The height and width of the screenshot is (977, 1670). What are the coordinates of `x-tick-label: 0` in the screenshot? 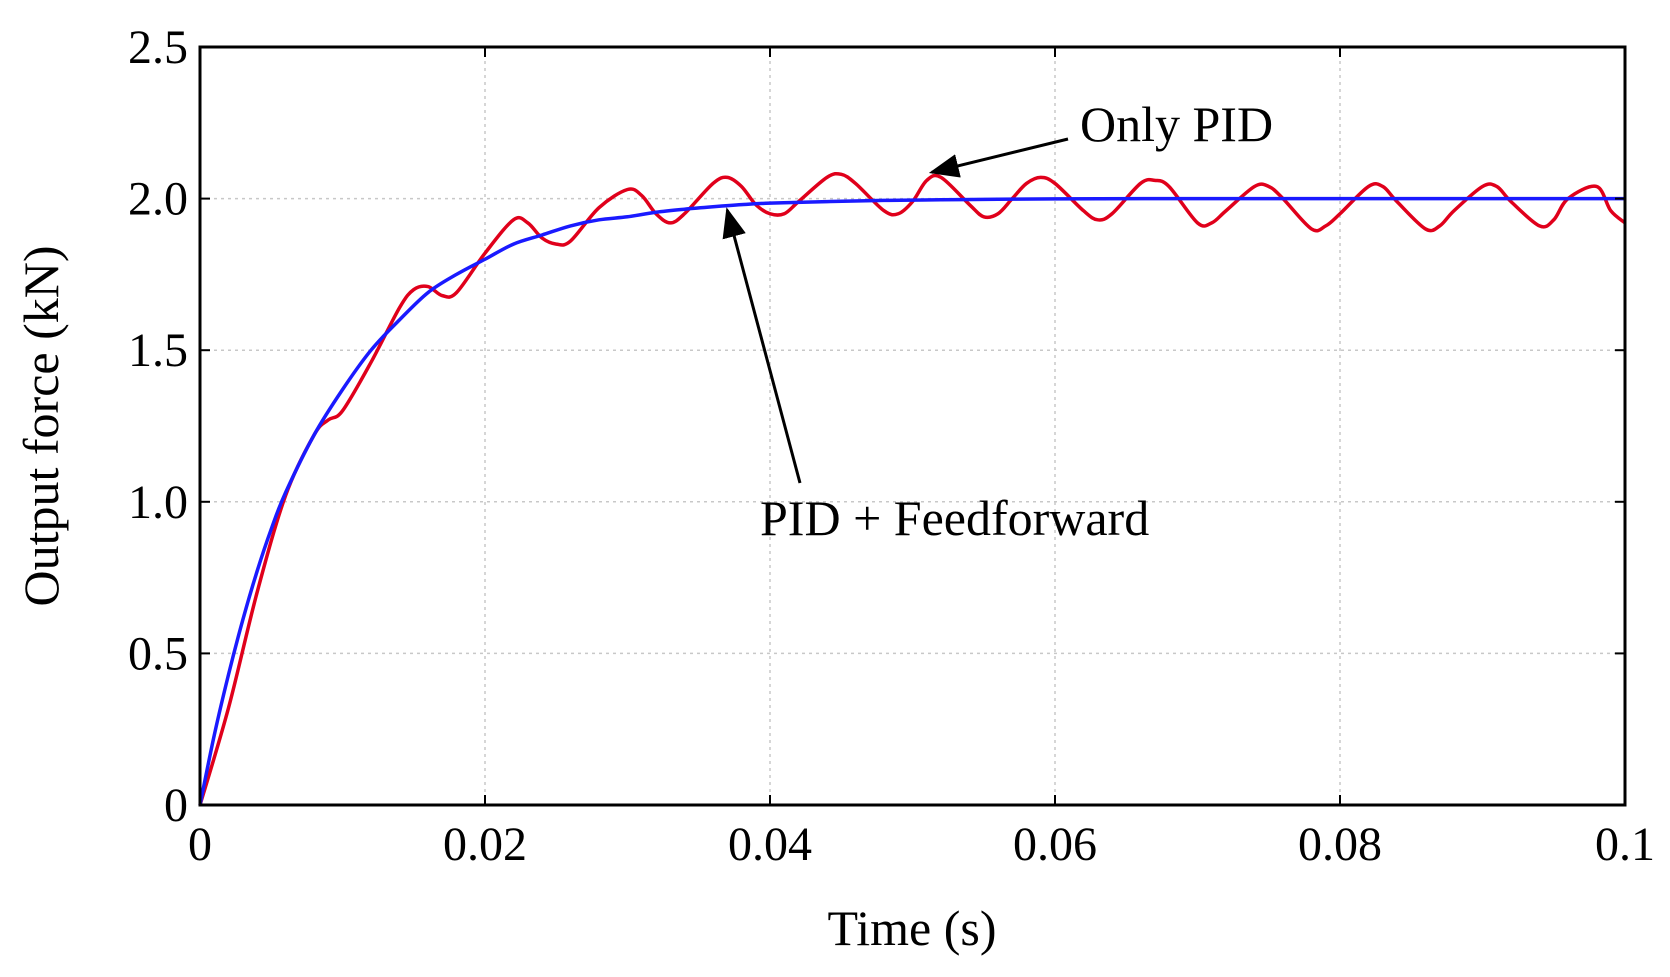 It's located at (200, 844).